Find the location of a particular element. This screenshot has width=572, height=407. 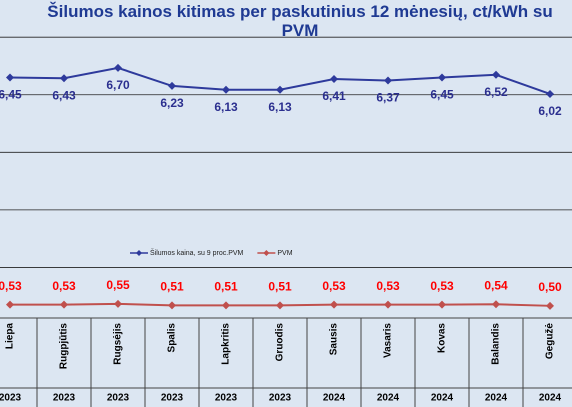

x-tick-label: Gegužė is located at coordinates (550, 341).